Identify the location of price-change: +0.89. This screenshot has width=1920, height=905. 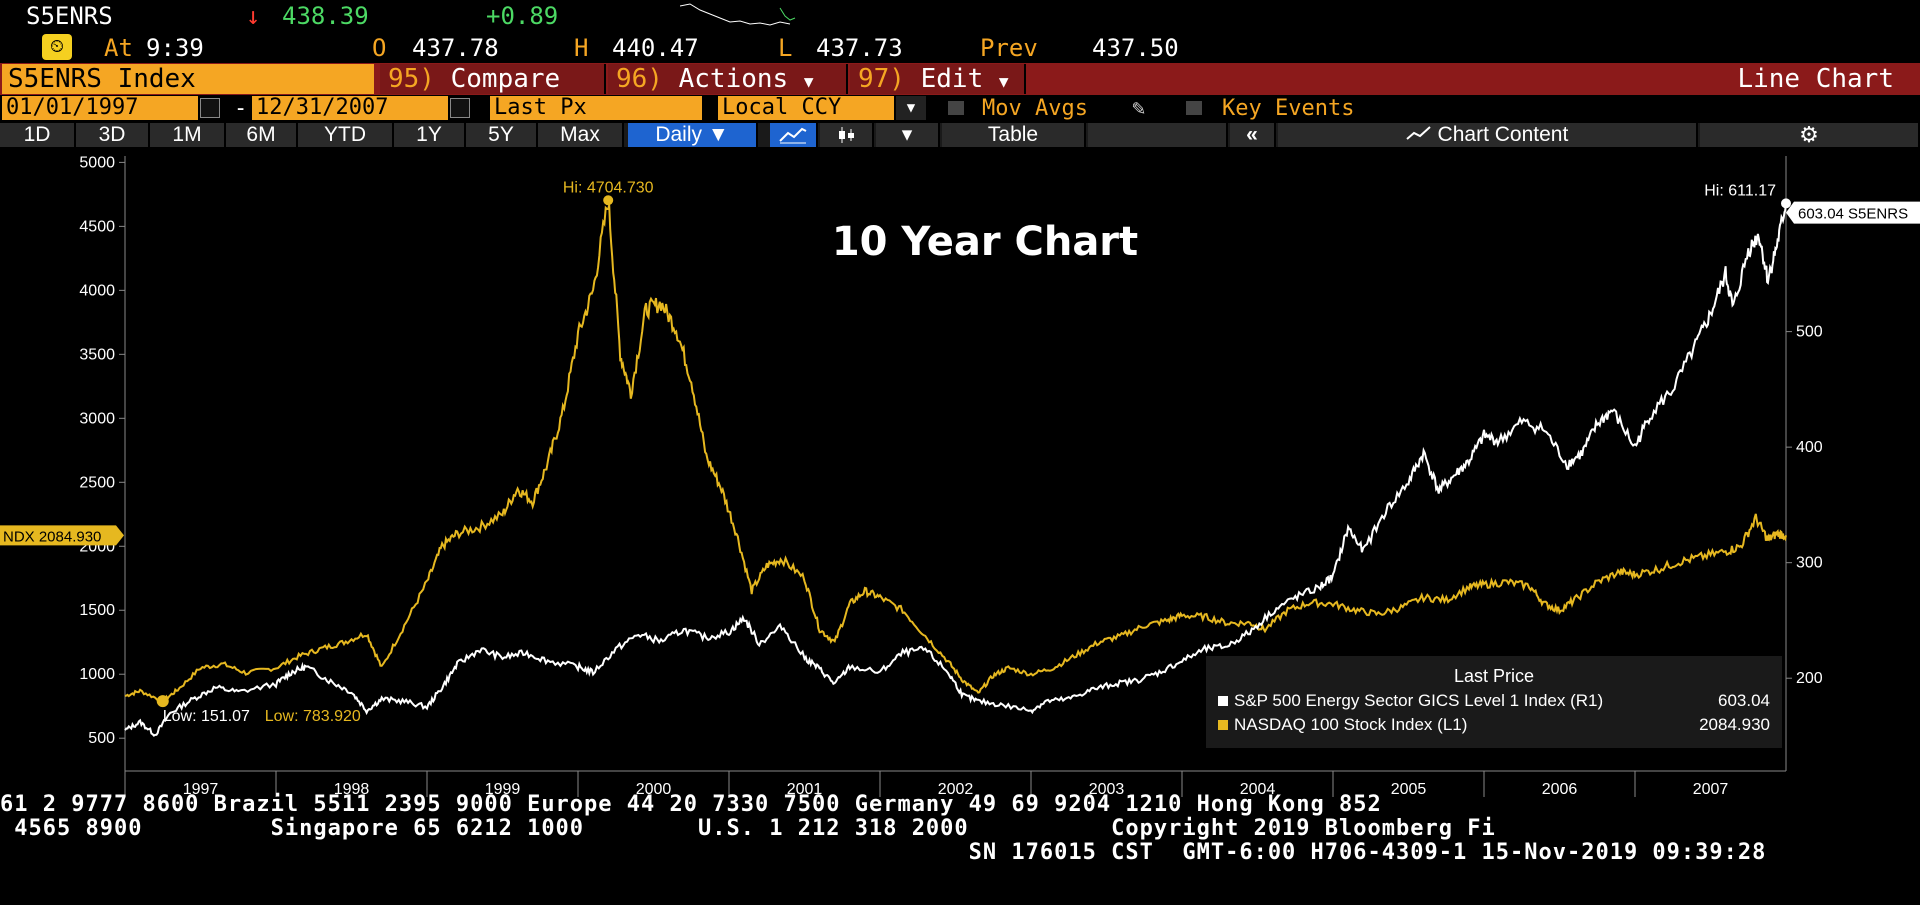
(522, 16).